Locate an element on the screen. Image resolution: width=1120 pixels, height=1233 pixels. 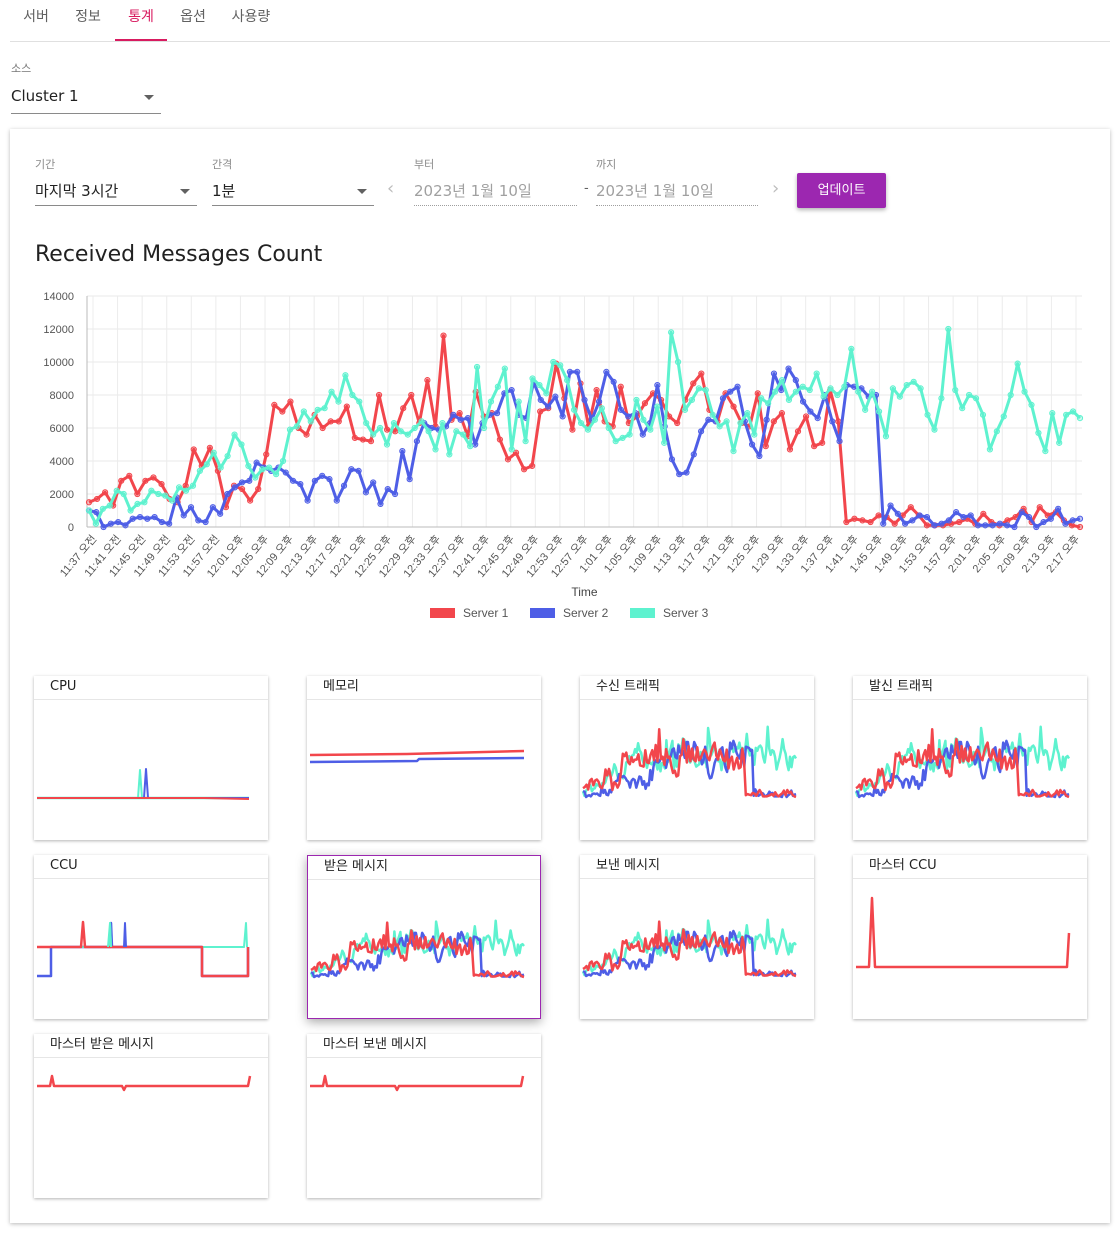
sparkline is located at coordinates (962, 763).